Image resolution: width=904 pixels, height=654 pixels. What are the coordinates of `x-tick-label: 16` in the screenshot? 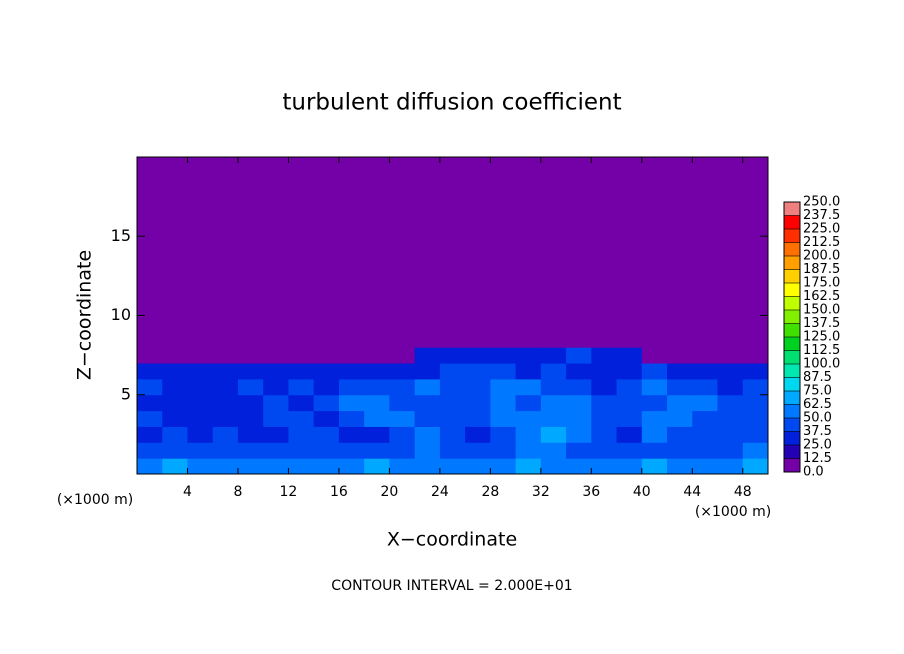 It's located at (339, 492).